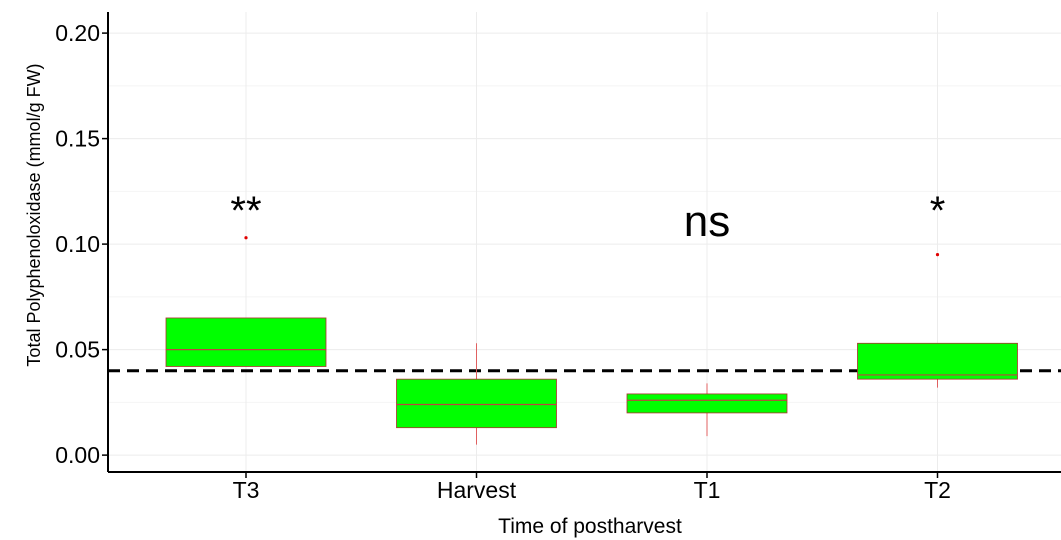 The width and height of the screenshot is (1061, 540). What do you see at coordinates (938, 211) in the screenshot?
I see `significance-label: *` at bounding box center [938, 211].